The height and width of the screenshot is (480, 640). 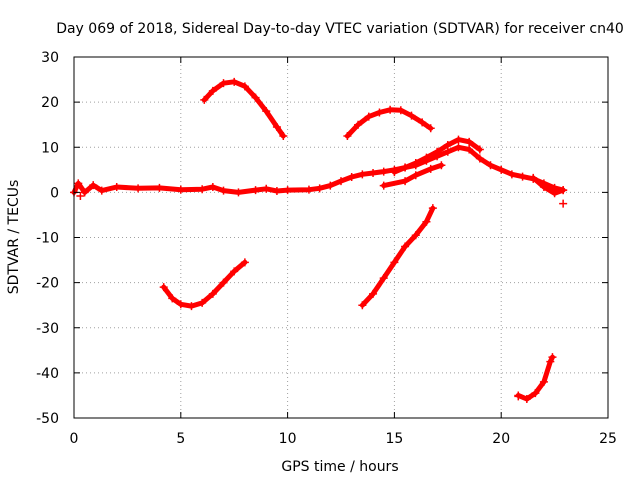 What do you see at coordinates (14, 237) in the screenshot?
I see `y-axis-label: SDTVAR / TECUs` at bounding box center [14, 237].